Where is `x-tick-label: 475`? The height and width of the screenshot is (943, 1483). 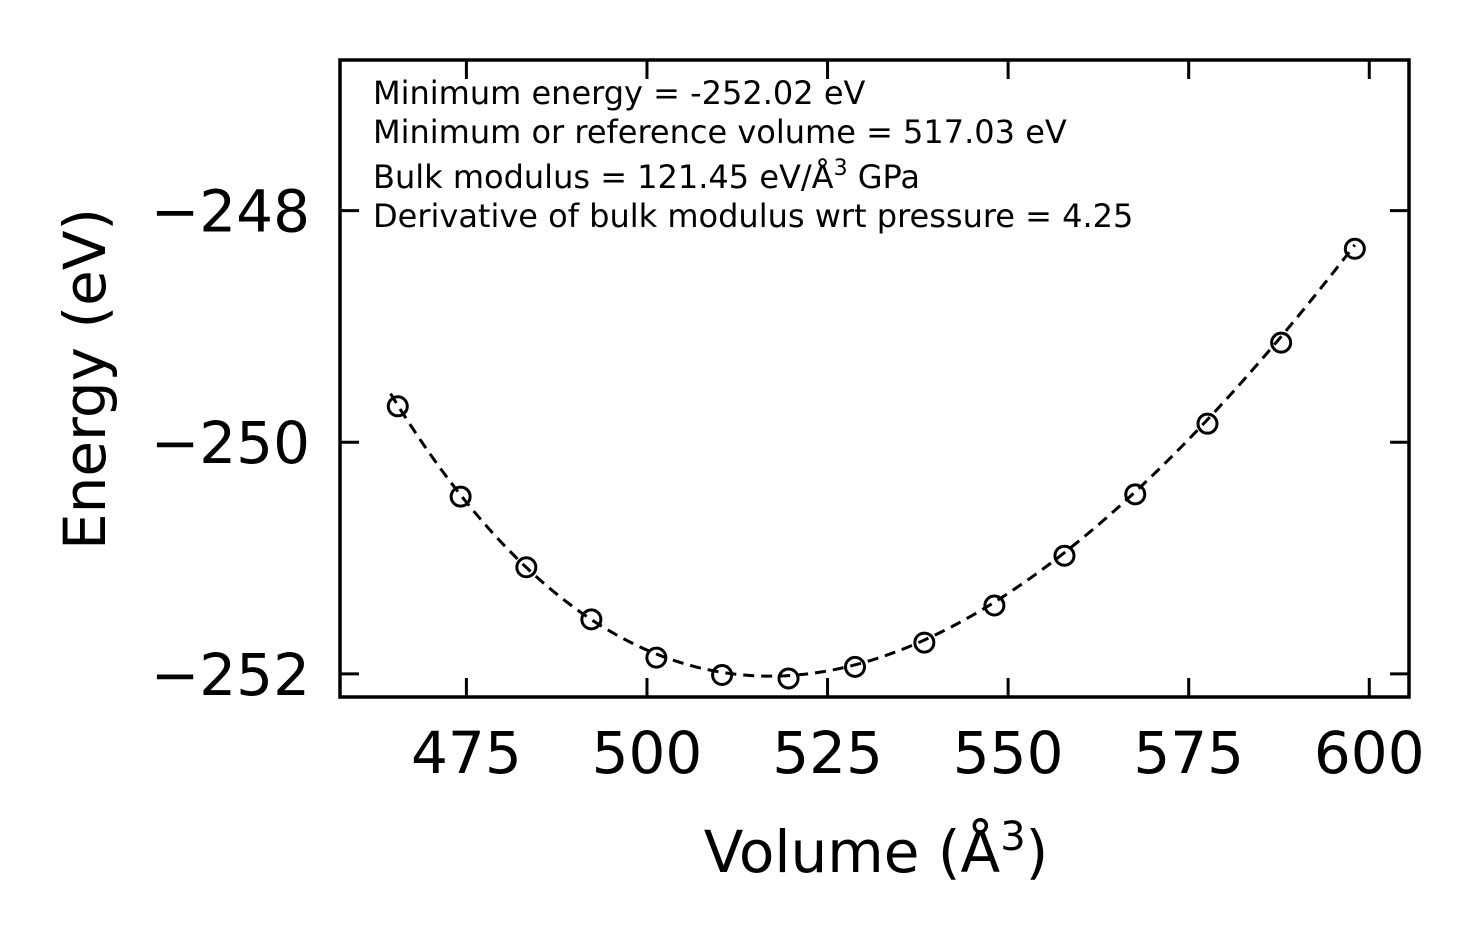 x-tick-label: 475 is located at coordinates (466, 753).